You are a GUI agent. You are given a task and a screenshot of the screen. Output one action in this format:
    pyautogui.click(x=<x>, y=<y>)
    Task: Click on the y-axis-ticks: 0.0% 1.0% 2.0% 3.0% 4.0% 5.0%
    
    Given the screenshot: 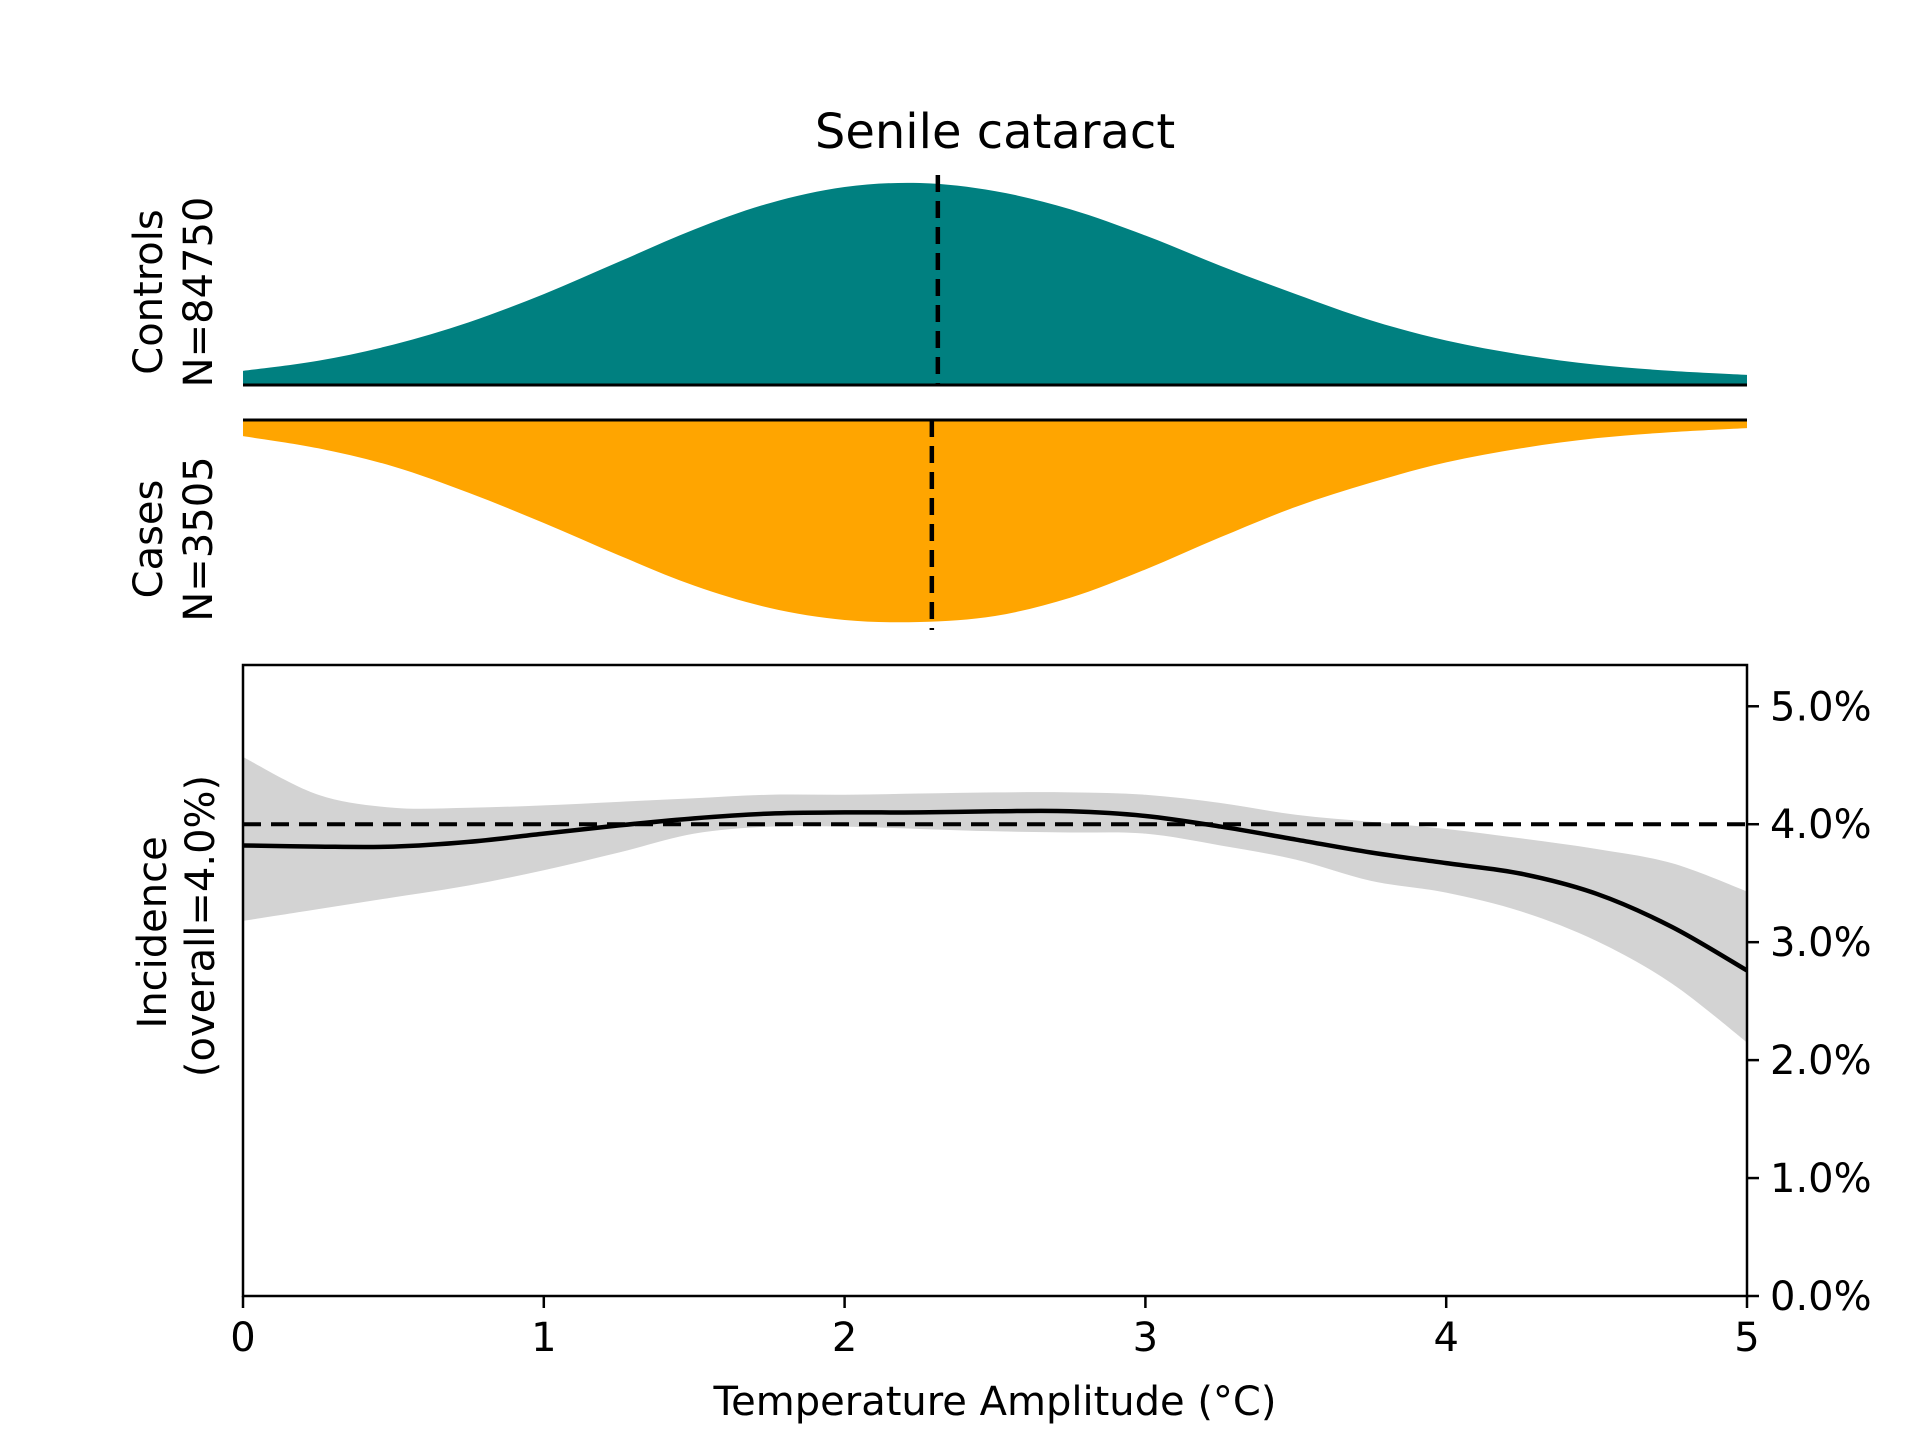 What is the action you would take?
    pyautogui.click(x=1809, y=1002)
    